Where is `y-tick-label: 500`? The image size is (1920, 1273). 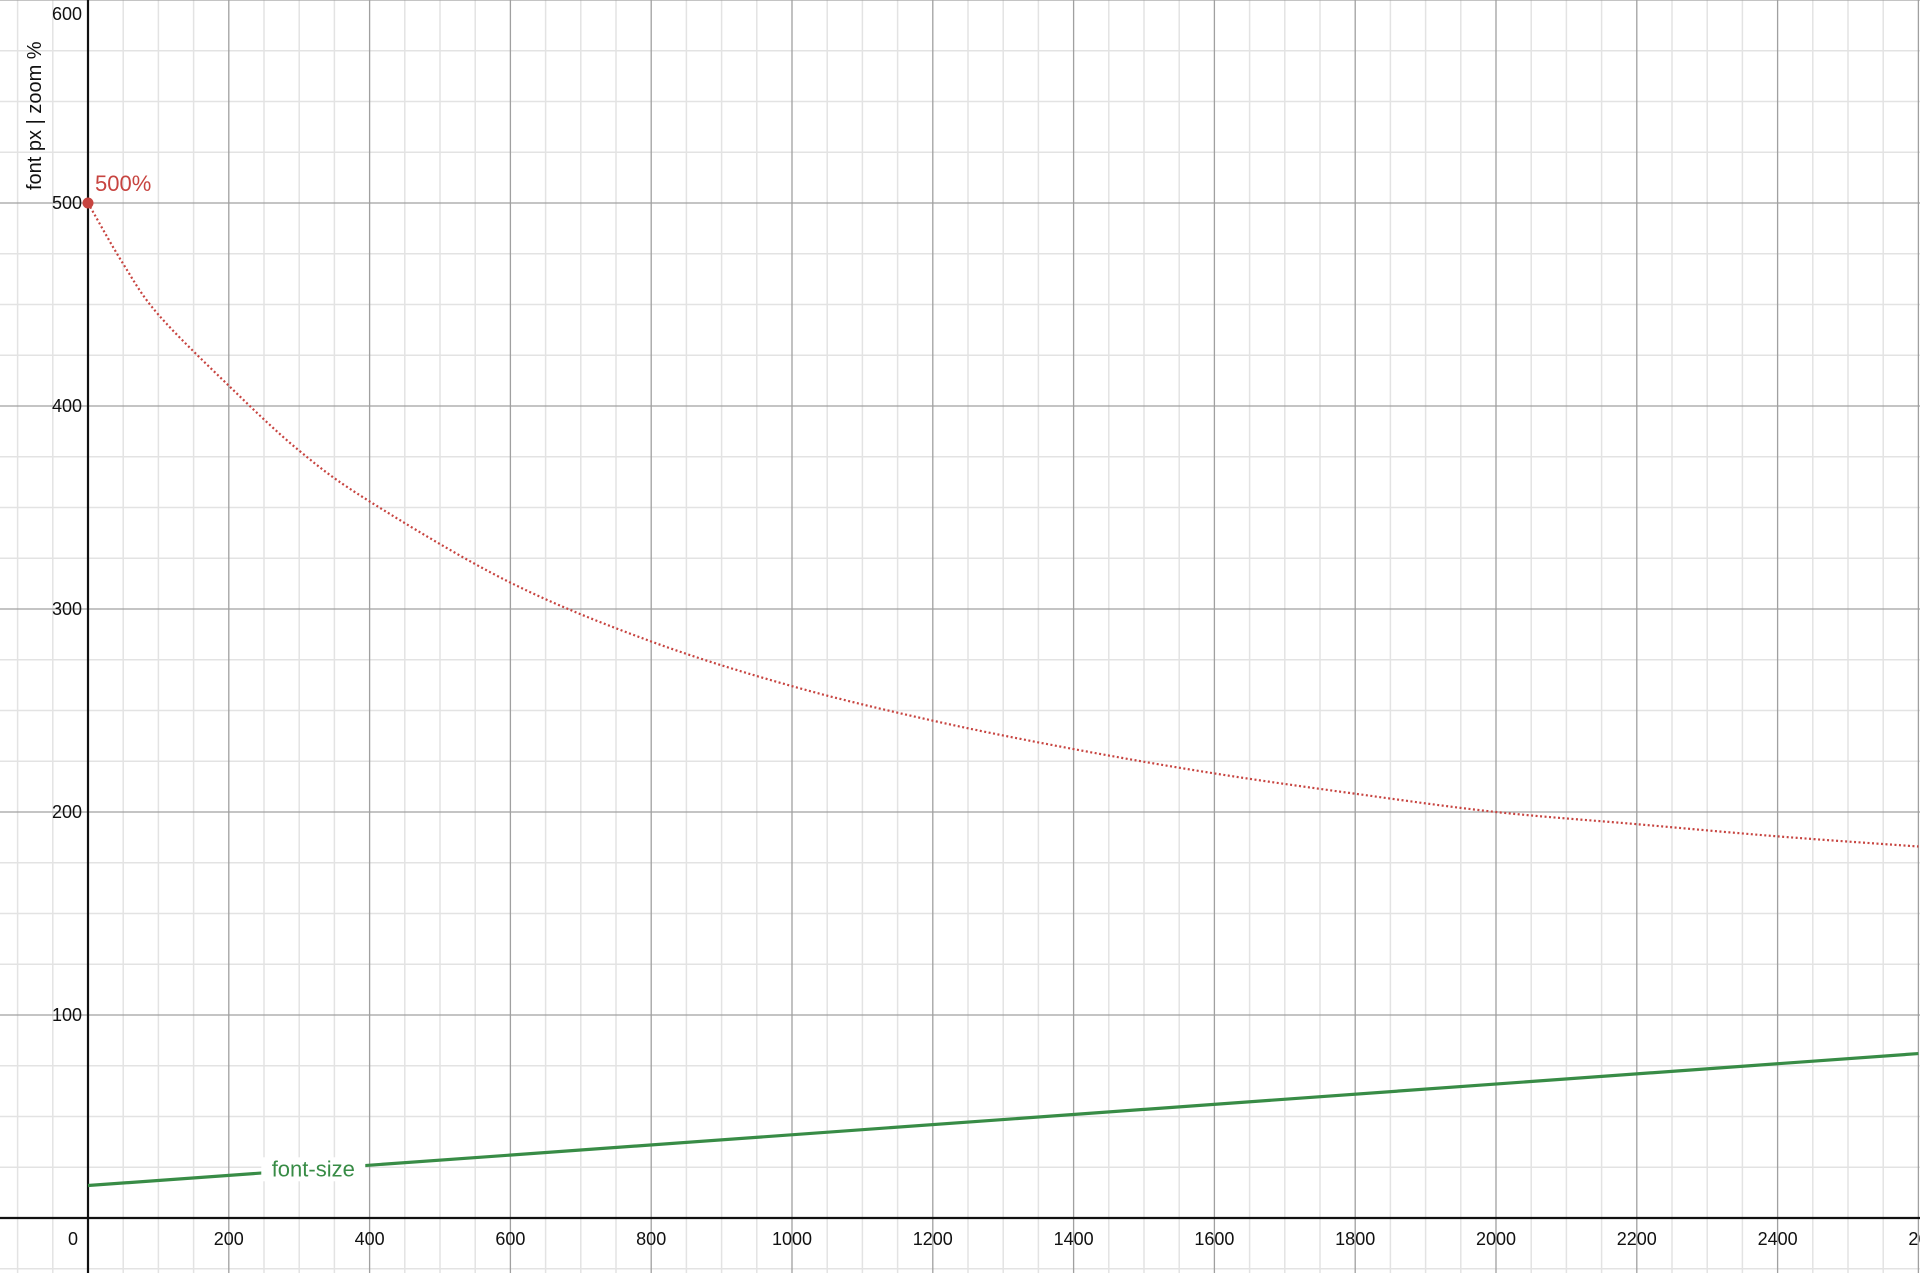 y-tick-label: 500 is located at coordinates (67, 203).